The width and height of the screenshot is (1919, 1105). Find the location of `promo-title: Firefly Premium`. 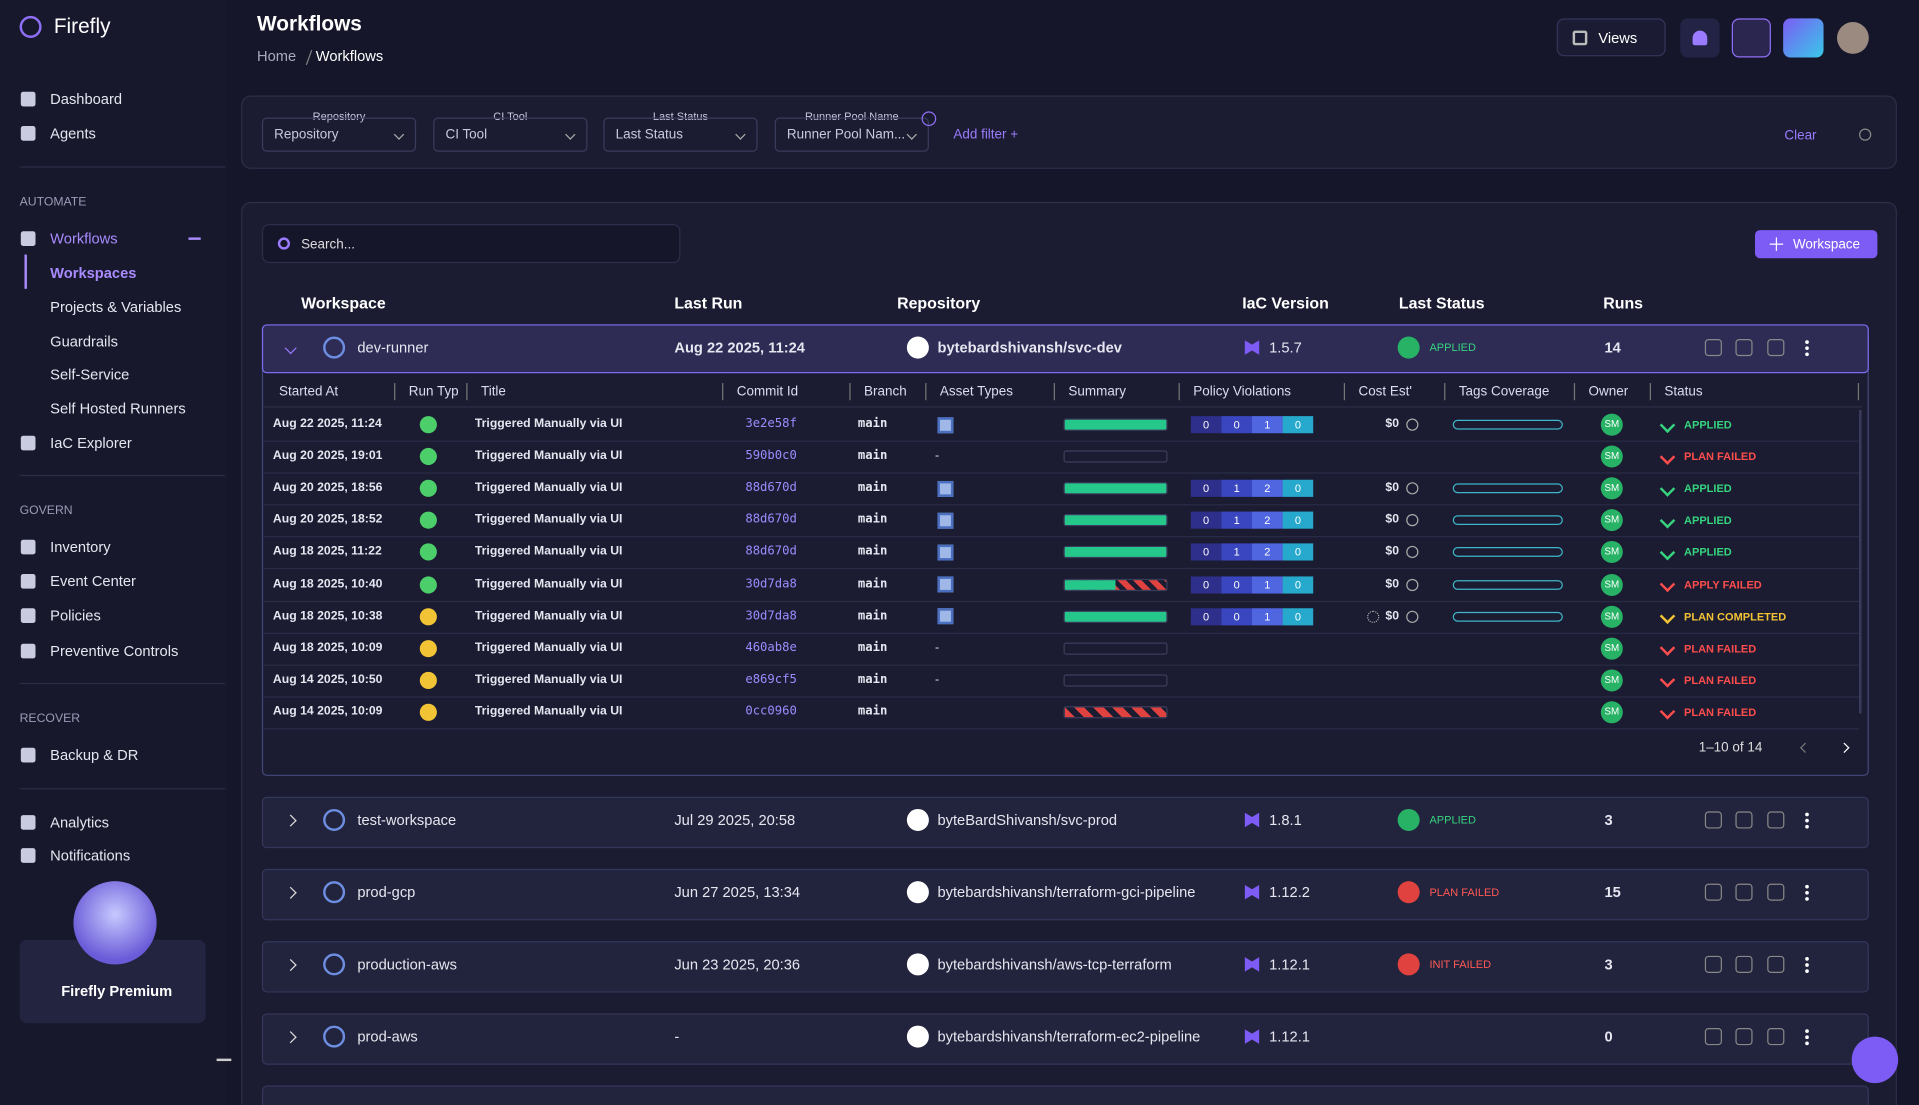

promo-title: Firefly Premium is located at coordinates (117, 991).